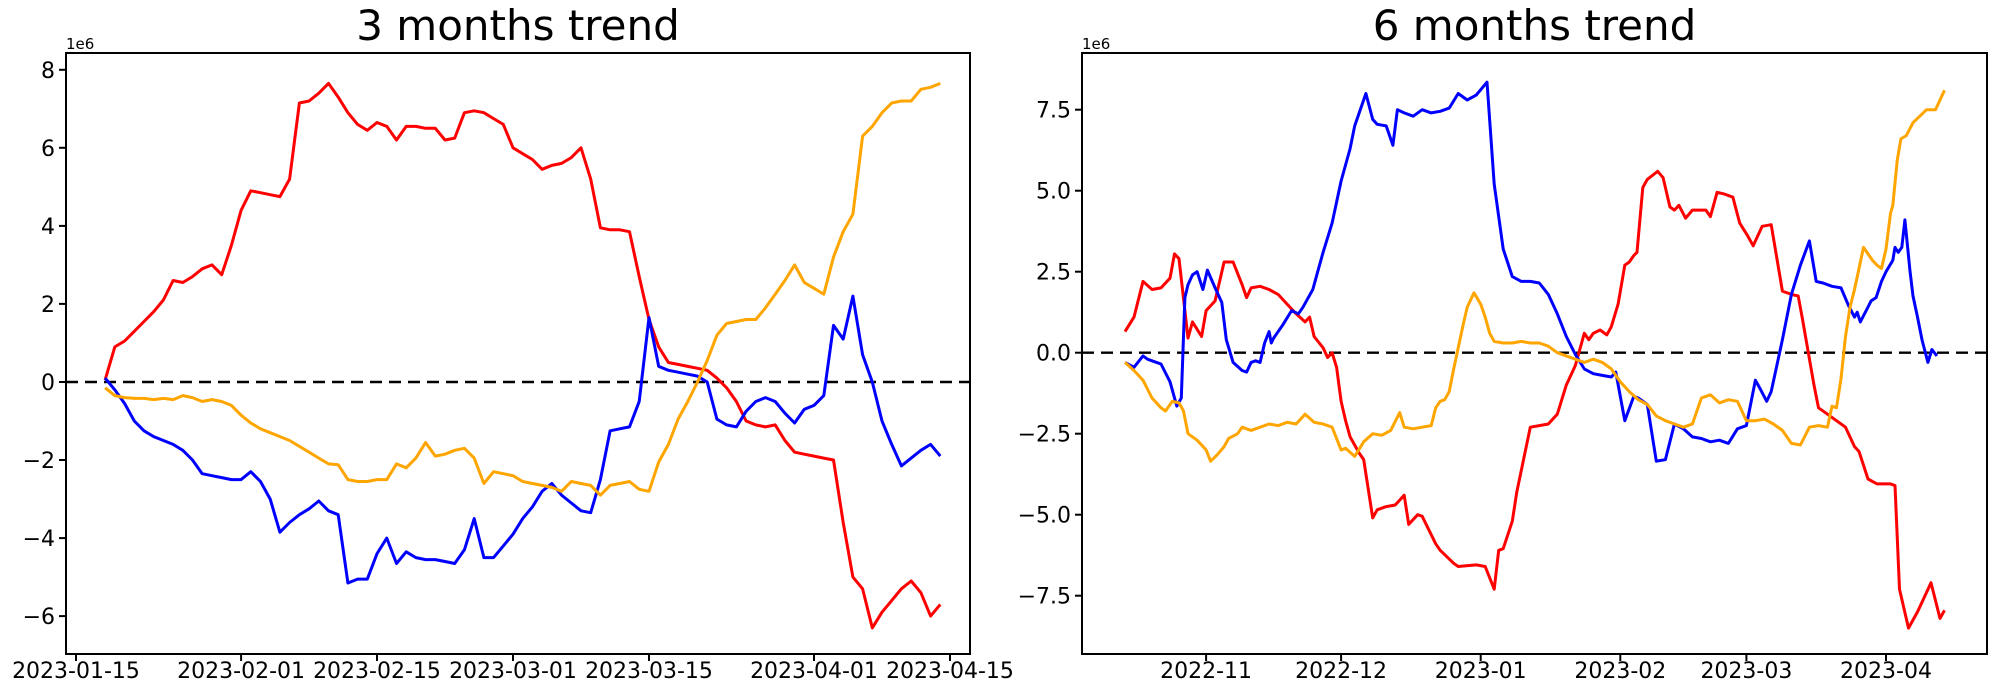  What do you see at coordinates (48, 305) in the screenshot?
I see `y-tick-label: 2` at bounding box center [48, 305].